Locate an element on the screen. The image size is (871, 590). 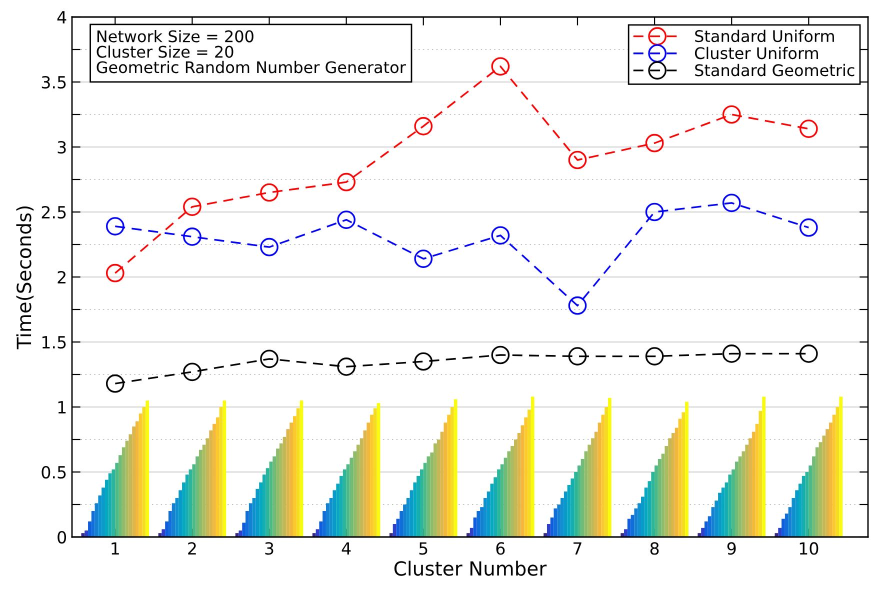
x-tick-label: 1 is located at coordinates (115, 548).